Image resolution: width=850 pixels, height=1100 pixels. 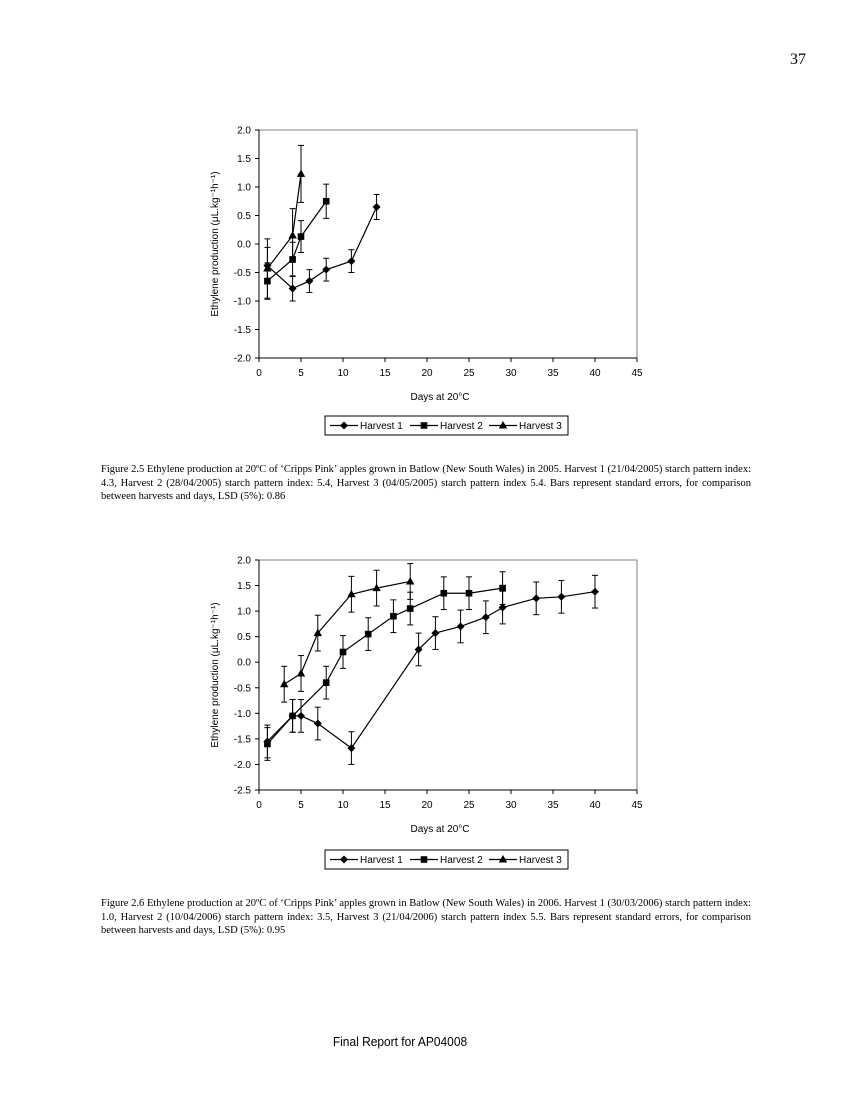 What do you see at coordinates (469, 373) in the screenshot?
I see `x-tick-label: 25` at bounding box center [469, 373].